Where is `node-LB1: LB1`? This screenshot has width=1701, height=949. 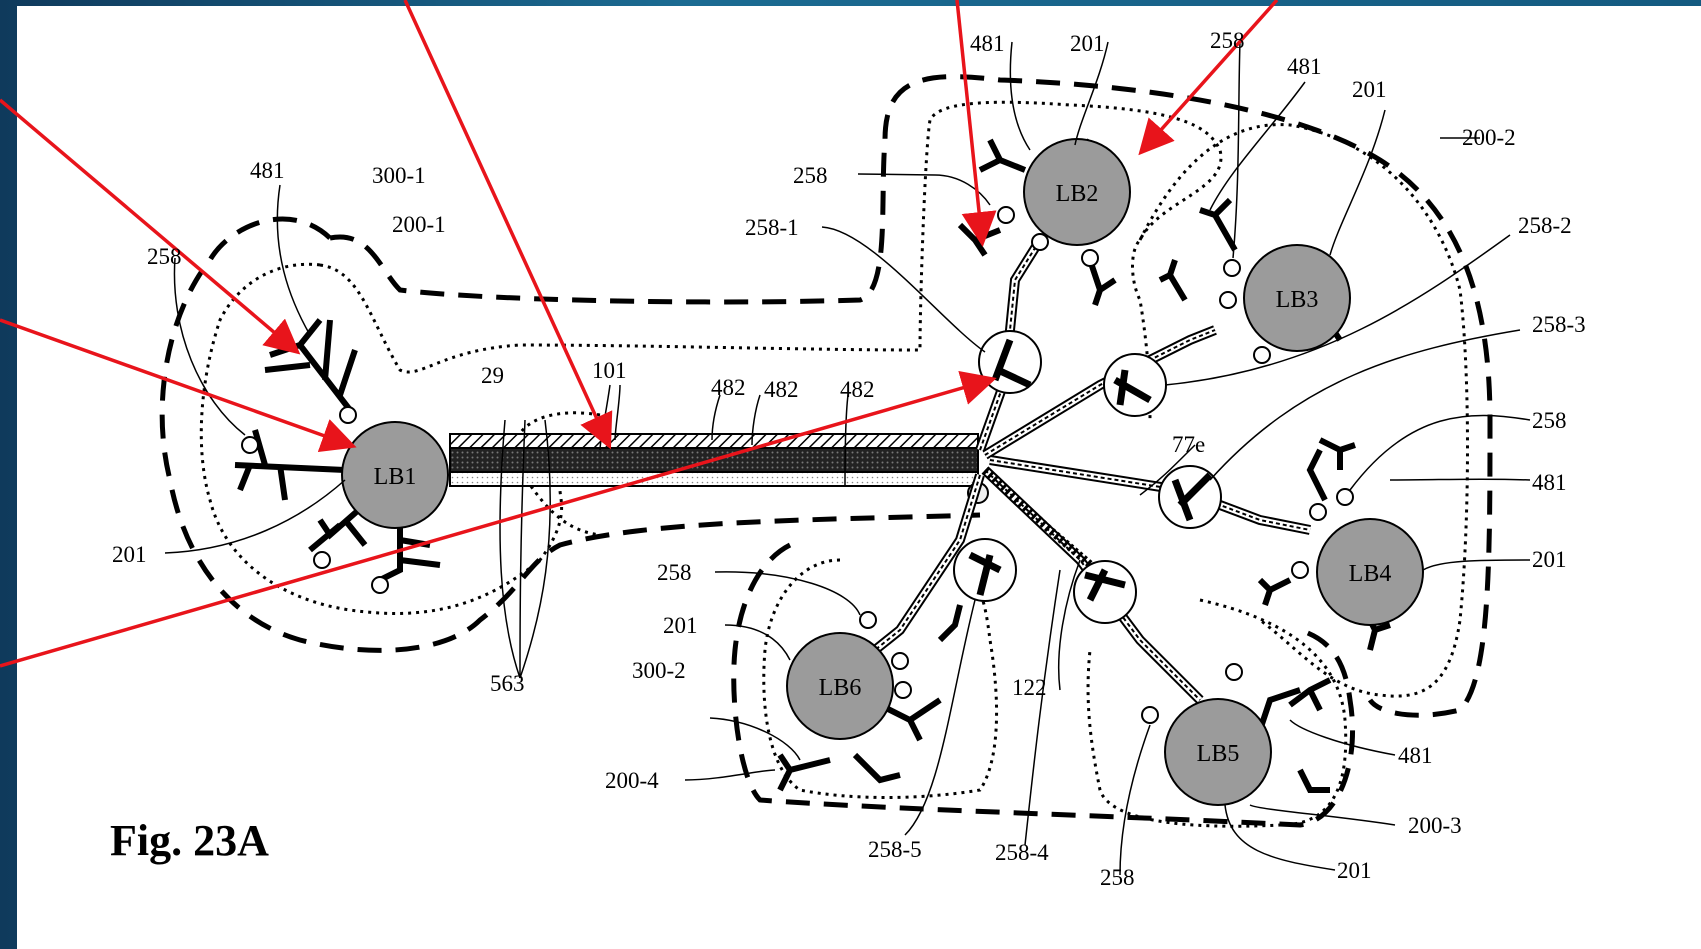 node-LB1: LB1 is located at coordinates (395, 475).